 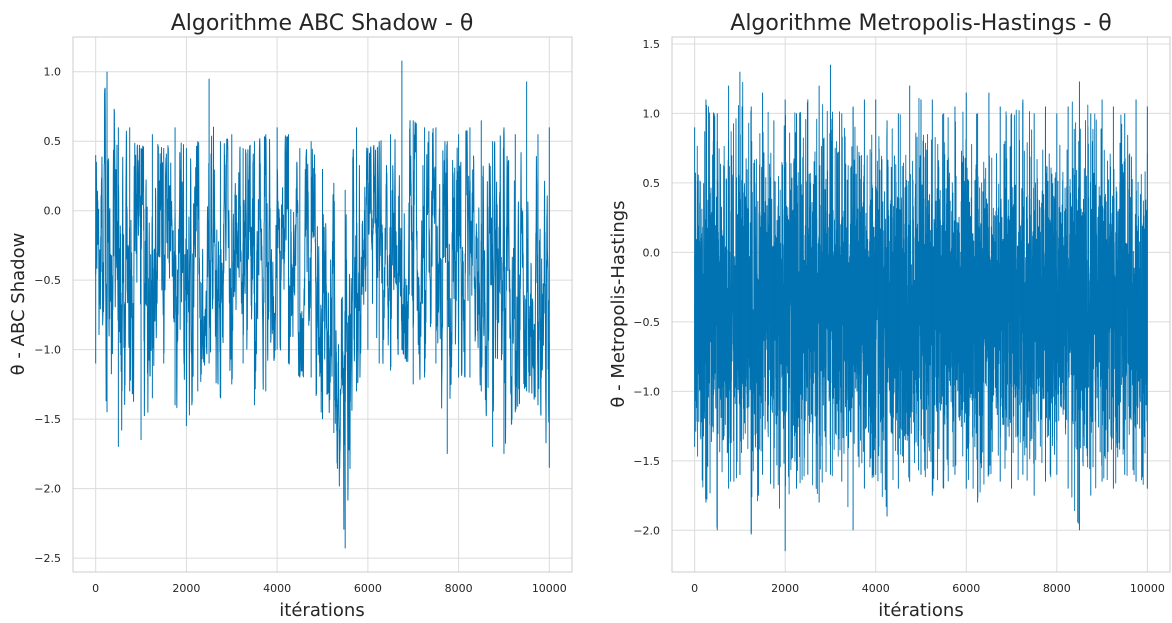 I want to click on y-tick-label: 1.5, so click(x=652, y=44).